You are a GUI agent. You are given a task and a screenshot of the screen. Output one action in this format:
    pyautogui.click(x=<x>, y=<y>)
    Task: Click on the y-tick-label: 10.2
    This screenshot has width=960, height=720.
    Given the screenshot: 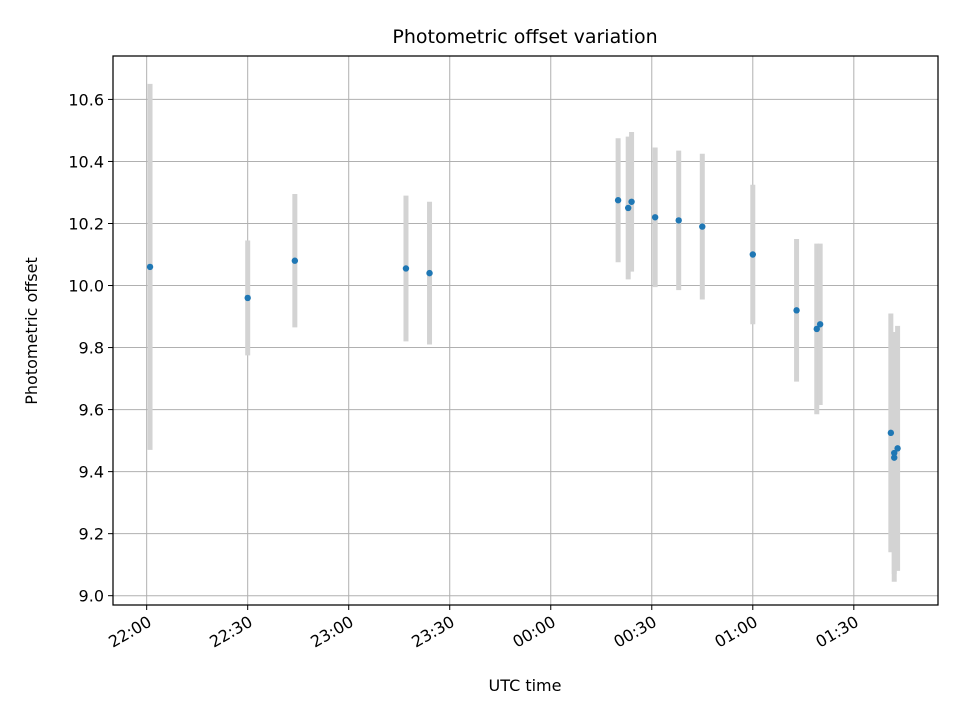 What is the action you would take?
    pyautogui.click(x=86, y=223)
    